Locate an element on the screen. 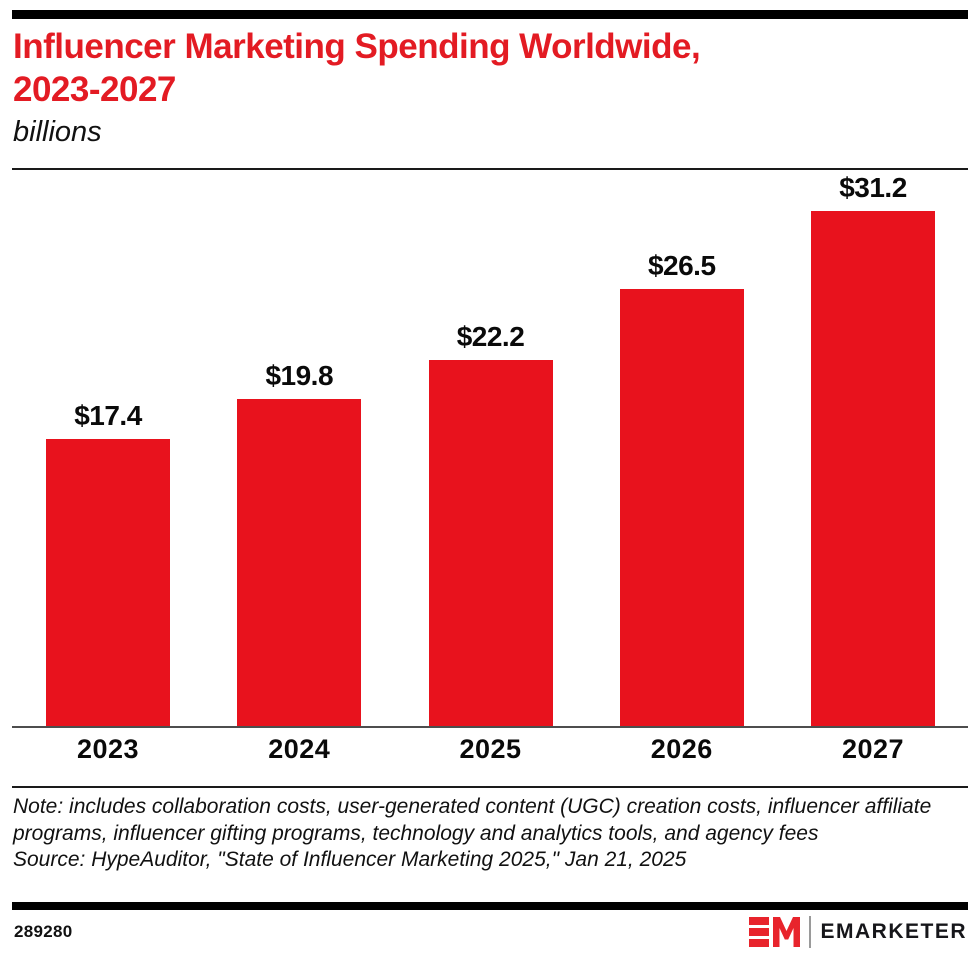 The width and height of the screenshot is (980, 959). bar-value-label: $22.2 is located at coordinates (490, 336).